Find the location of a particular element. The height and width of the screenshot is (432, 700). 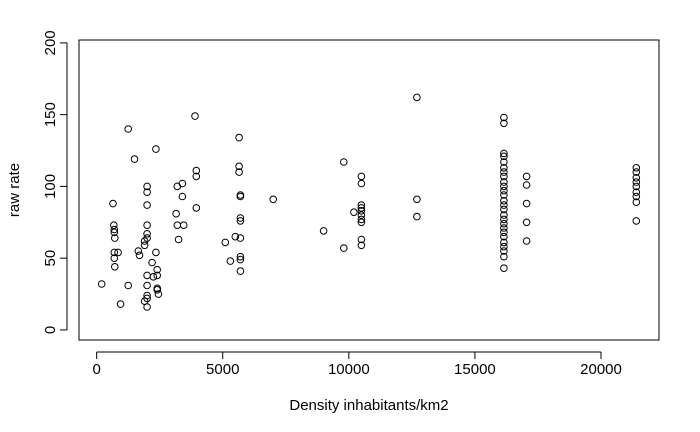

x-tick-label: 5000 is located at coordinates (222, 369).